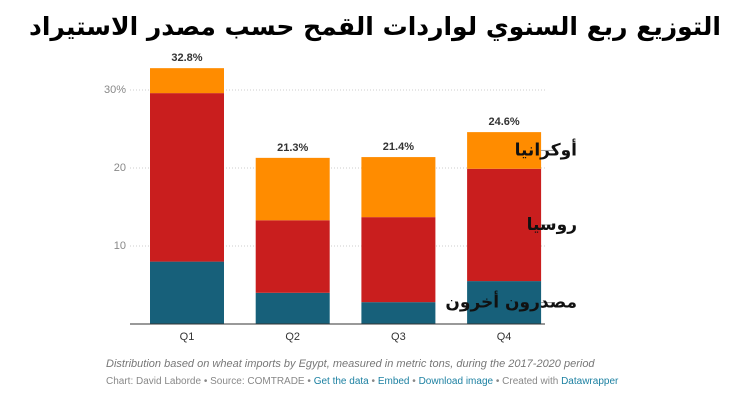 This screenshot has width=750, height=400. I want to click on link: Get the data, so click(341, 381).